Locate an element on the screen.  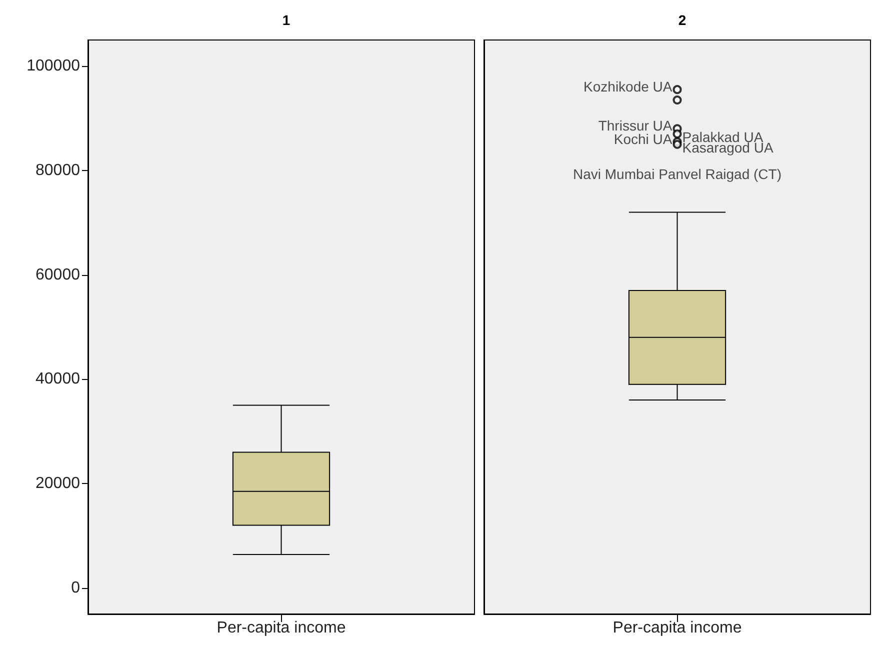
annotation: Kozhikode UA is located at coordinates (627, 86).